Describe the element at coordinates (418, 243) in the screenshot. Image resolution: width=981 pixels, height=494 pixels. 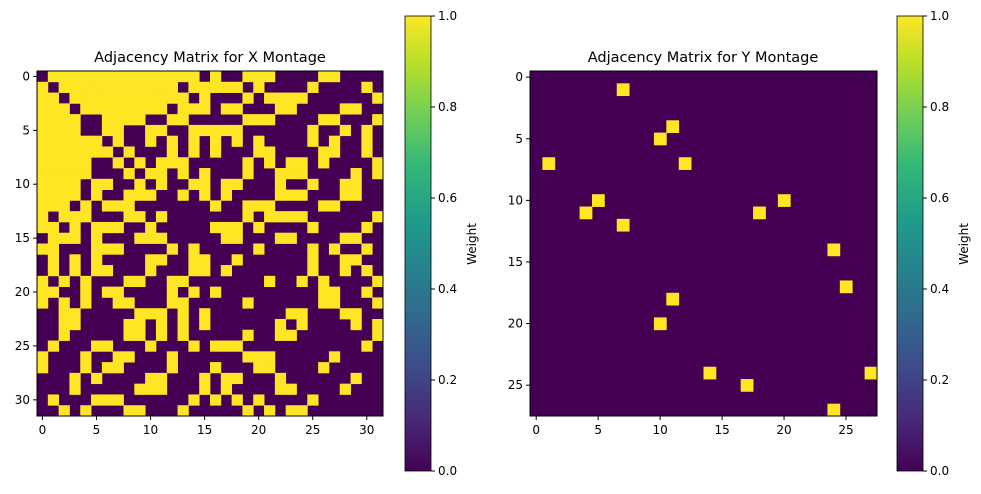
I see `colorbar` at that location.